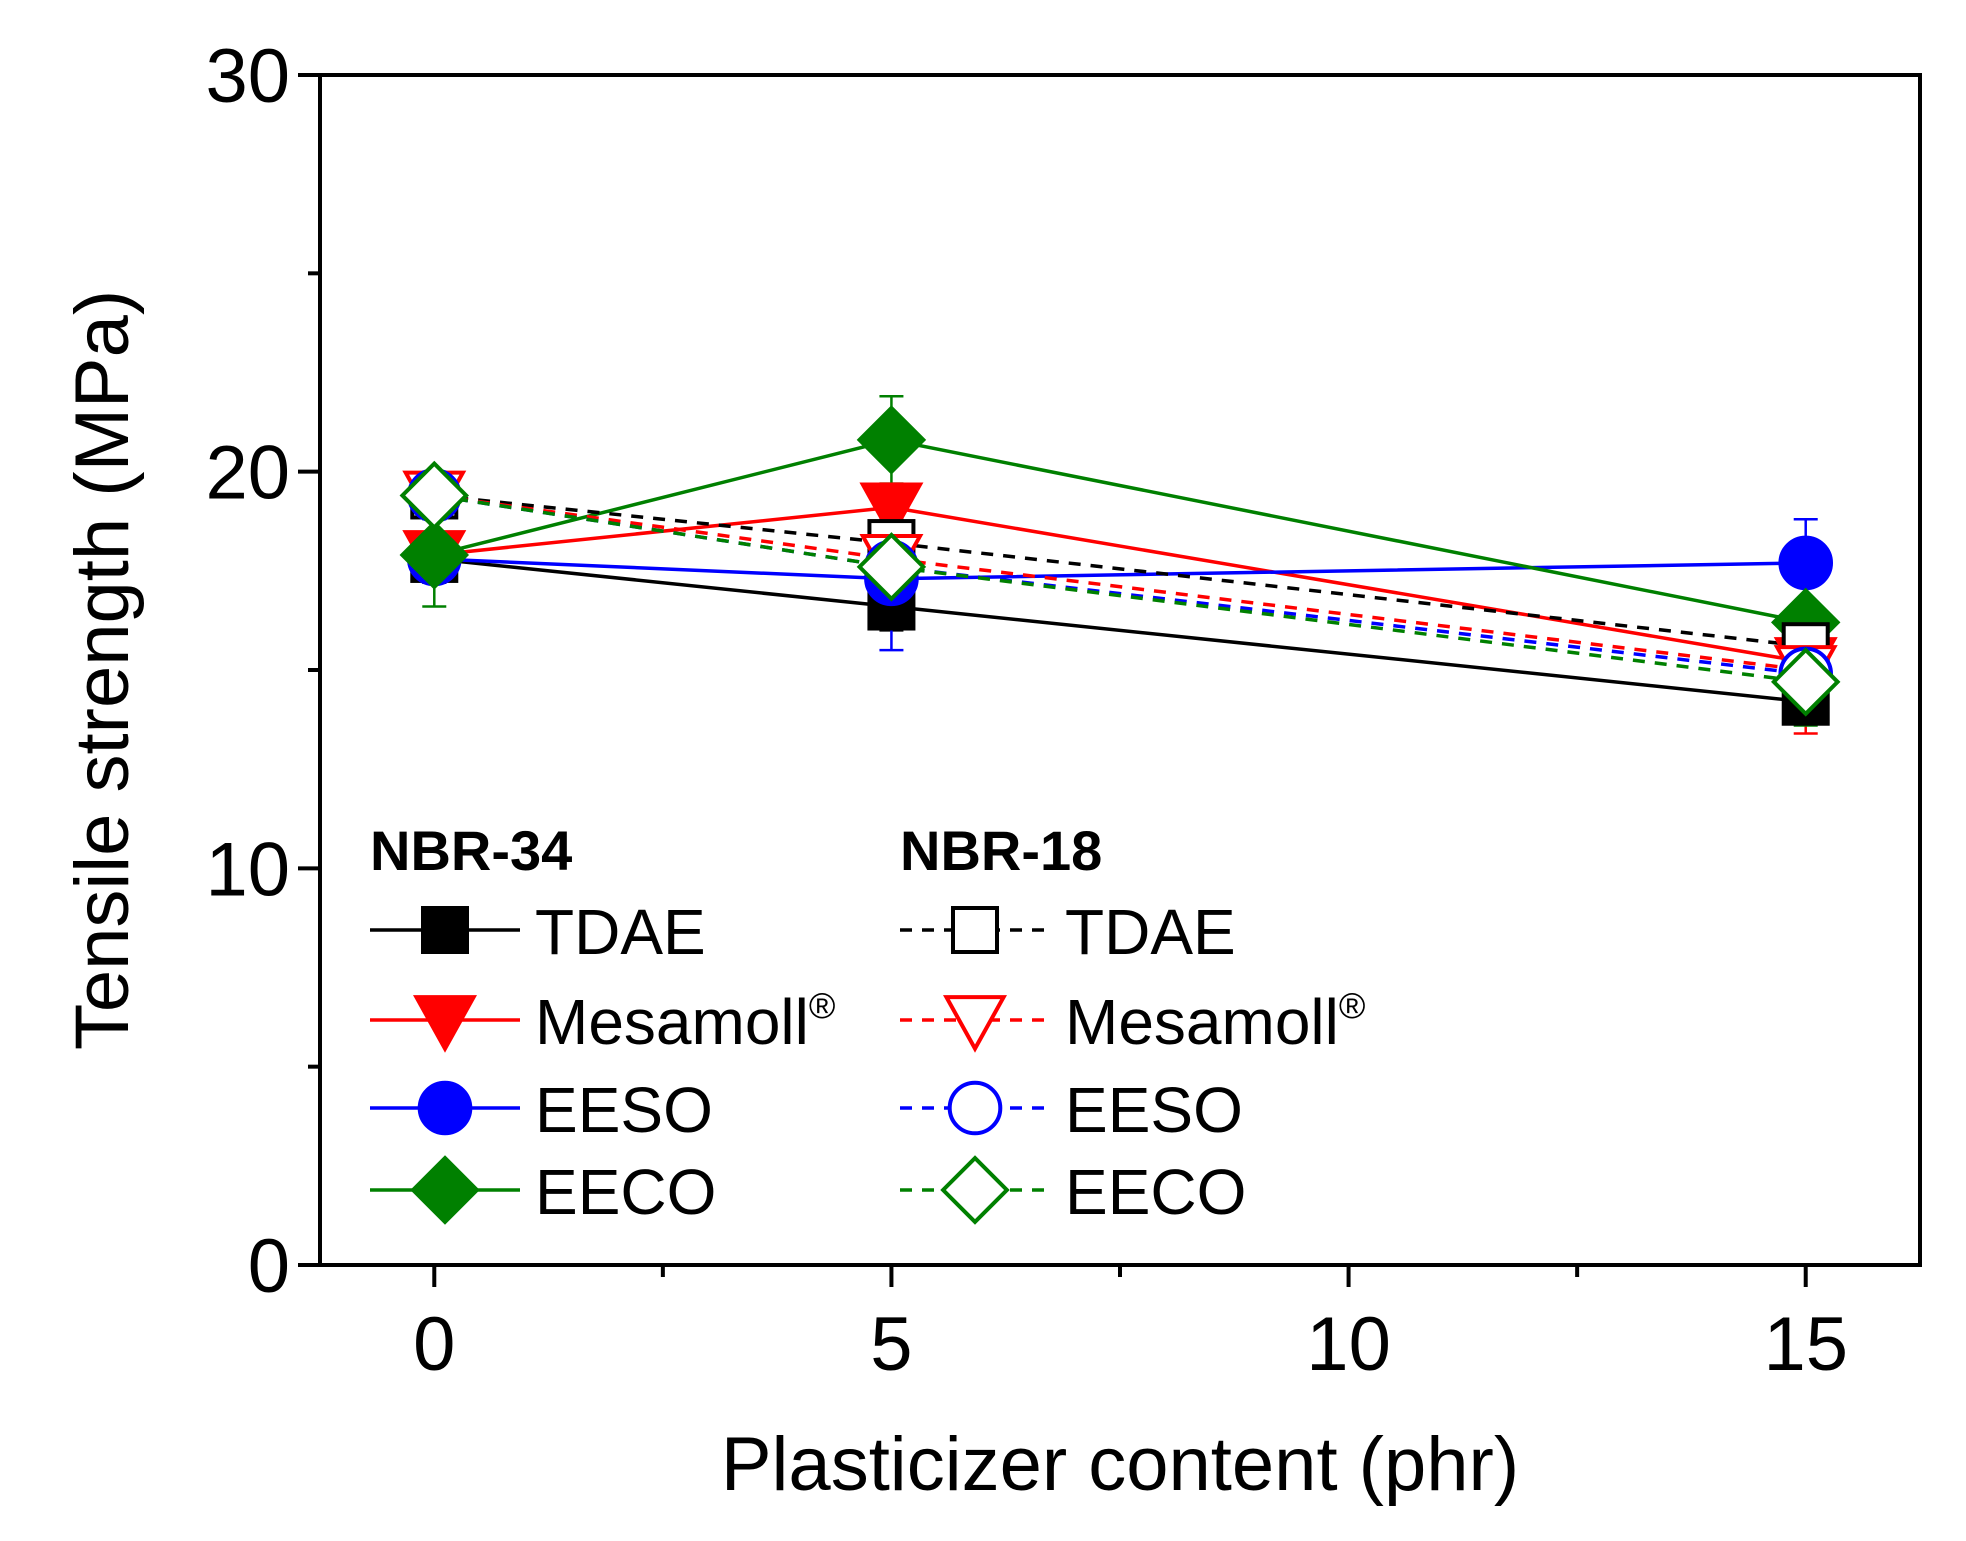 The height and width of the screenshot is (1541, 1966). I want to click on y-axis-label: Tensile strength (MPa), so click(102, 670).